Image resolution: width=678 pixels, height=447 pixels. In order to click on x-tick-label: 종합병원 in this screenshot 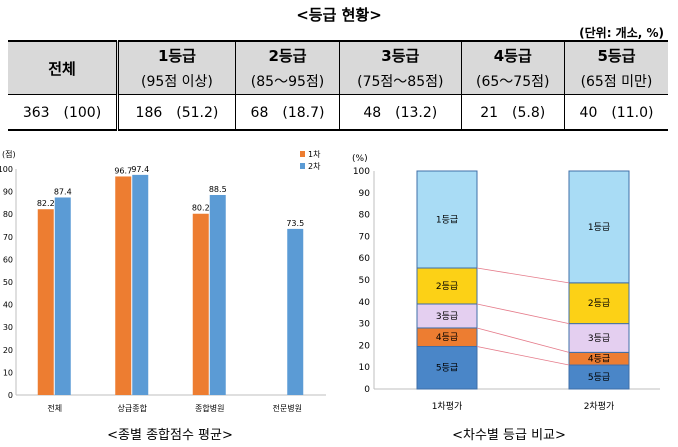, I will do `click(209, 408)`.